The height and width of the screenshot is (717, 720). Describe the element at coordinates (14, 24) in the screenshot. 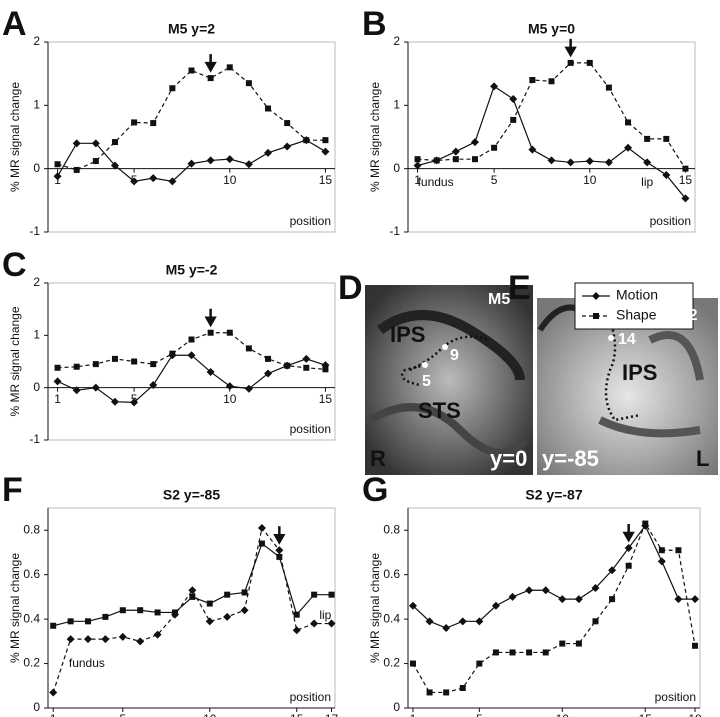

I see `panel-letter: A` at that location.